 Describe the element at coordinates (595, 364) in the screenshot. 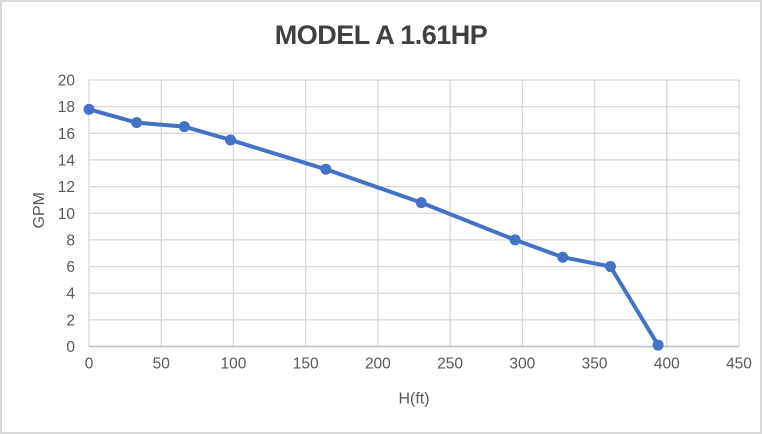

I see `x-tick-label: 350` at that location.